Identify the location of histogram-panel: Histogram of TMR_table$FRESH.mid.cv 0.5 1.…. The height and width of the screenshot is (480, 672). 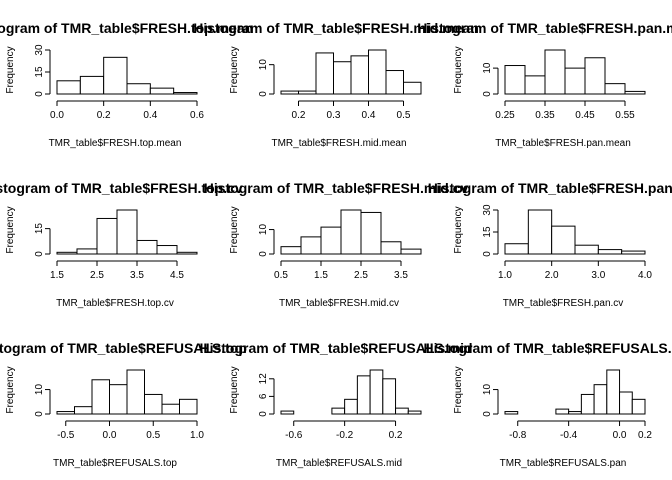
(336, 244).